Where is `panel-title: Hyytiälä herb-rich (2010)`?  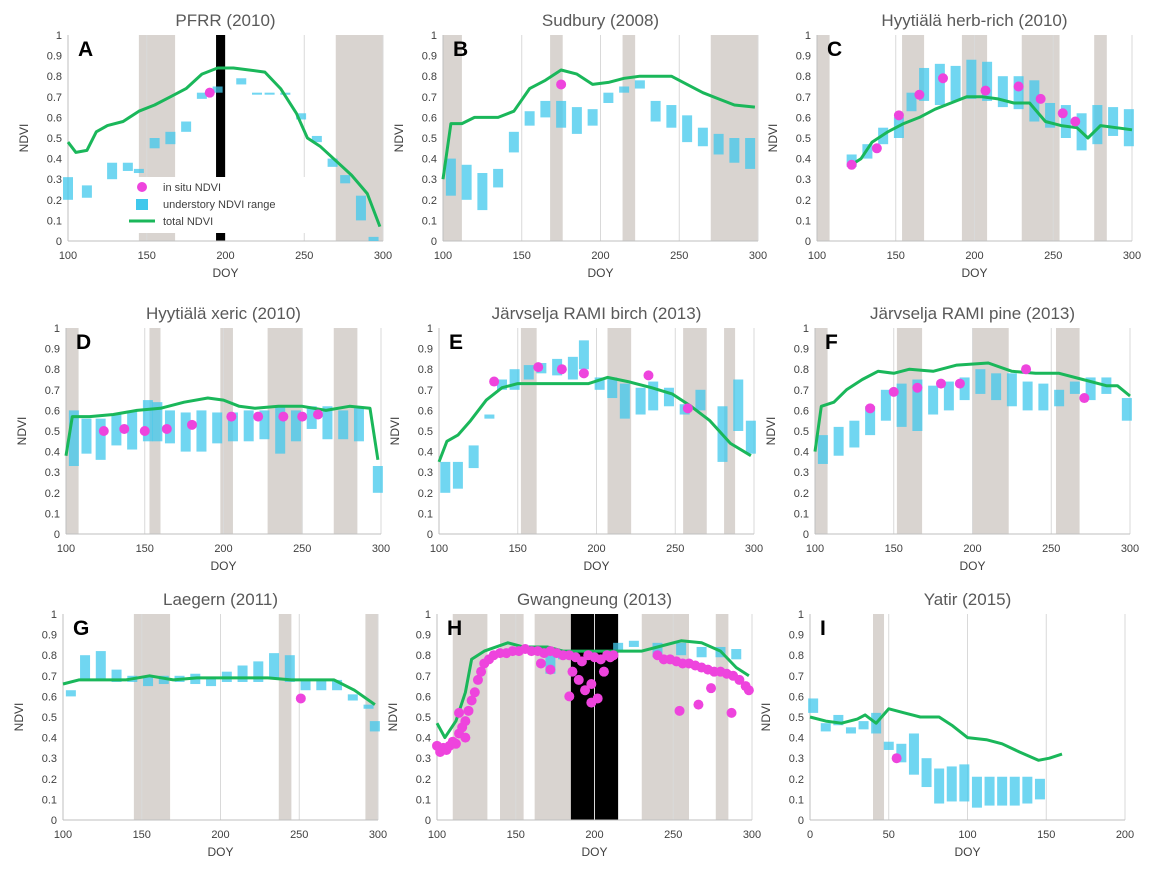
panel-title: Hyytiälä herb-rich (2010) is located at coordinates (974, 20).